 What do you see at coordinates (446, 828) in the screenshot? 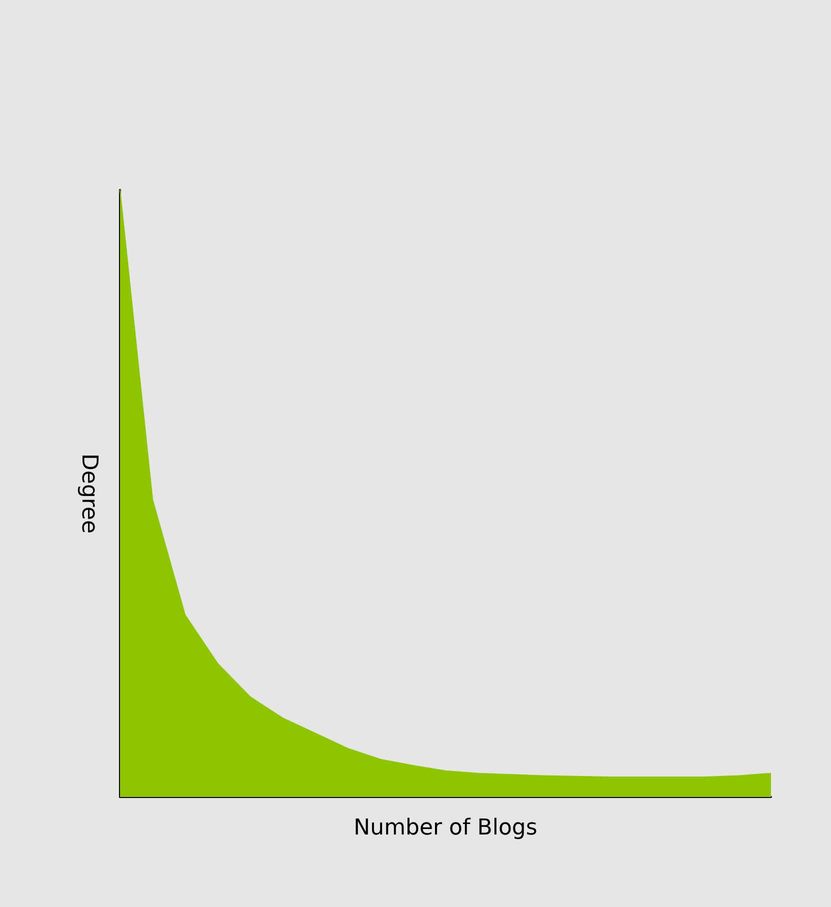
I see `x-axis-title: Number of Blogs` at bounding box center [446, 828].